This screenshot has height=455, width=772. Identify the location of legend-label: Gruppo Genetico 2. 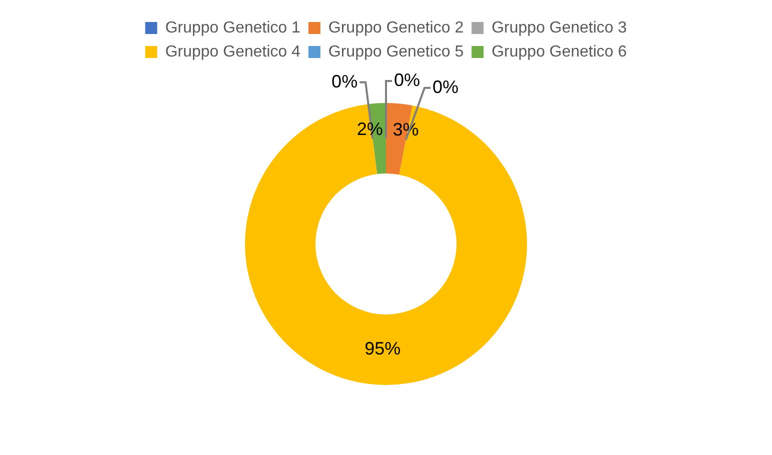
(396, 27).